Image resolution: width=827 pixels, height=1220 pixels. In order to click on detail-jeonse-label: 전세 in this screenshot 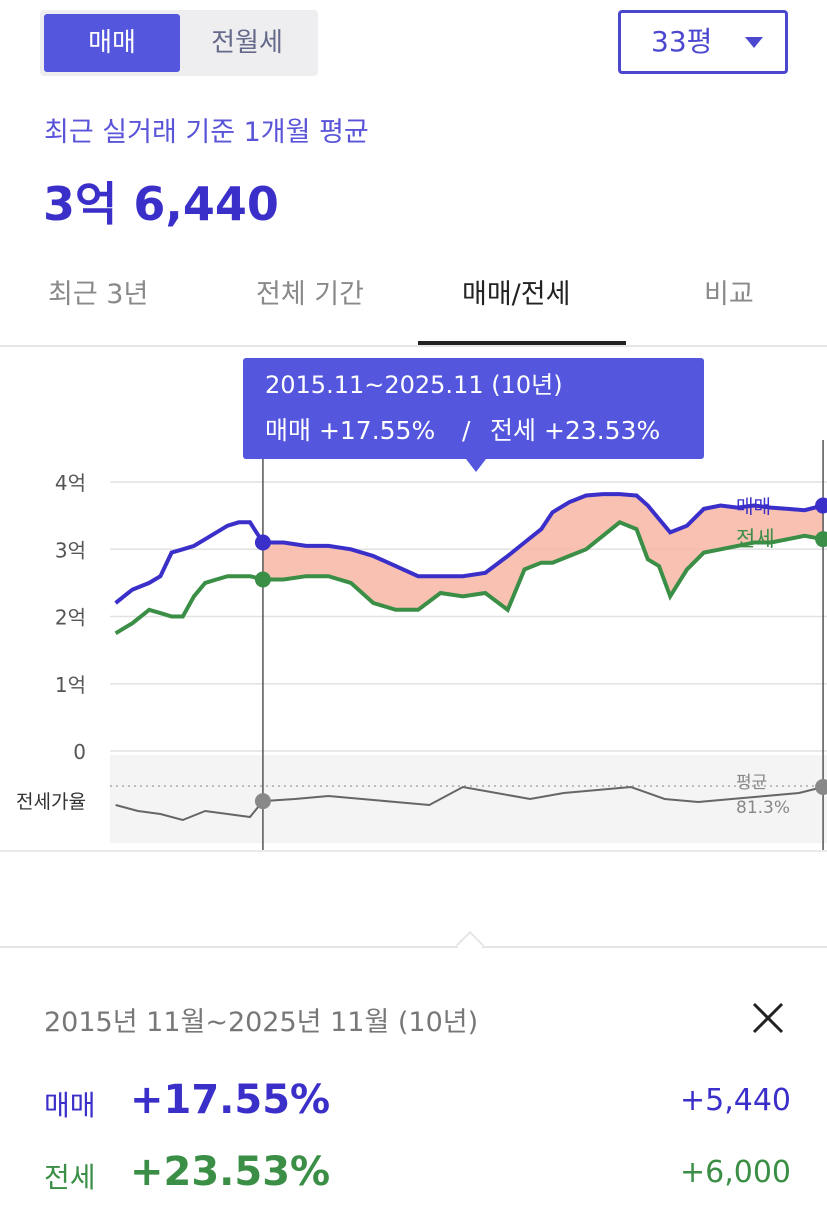, I will do `click(70, 1177)`.